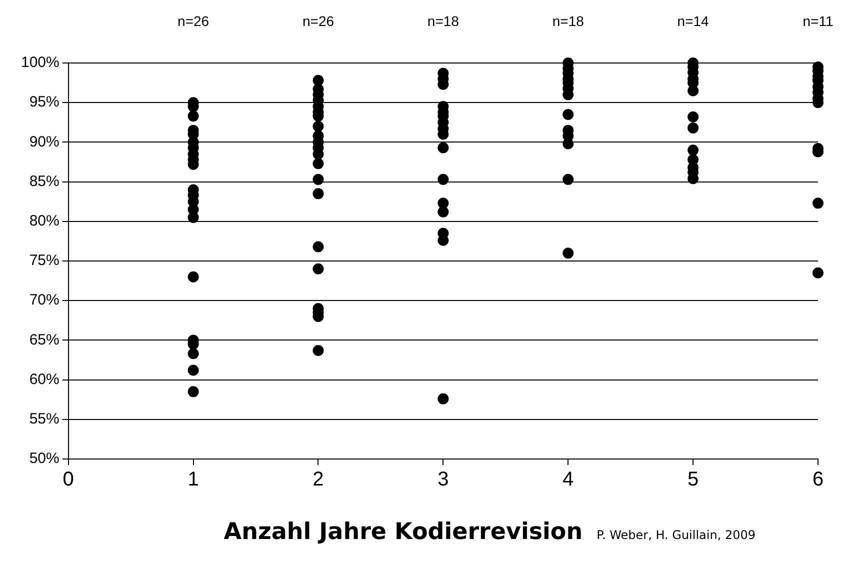  What do you see at coordinates (44, 141) in the screenshot?
I see `y-tick-label: 90%` at bounding box center [44, 141].